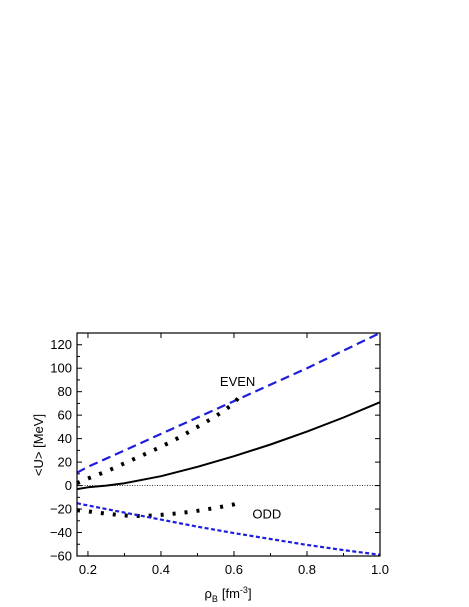 The width and height of the screenshot is (469, 607). Describe the element at coordinates (61, 532) in the screenshot. I see `y-tick-label: −40` at that location.